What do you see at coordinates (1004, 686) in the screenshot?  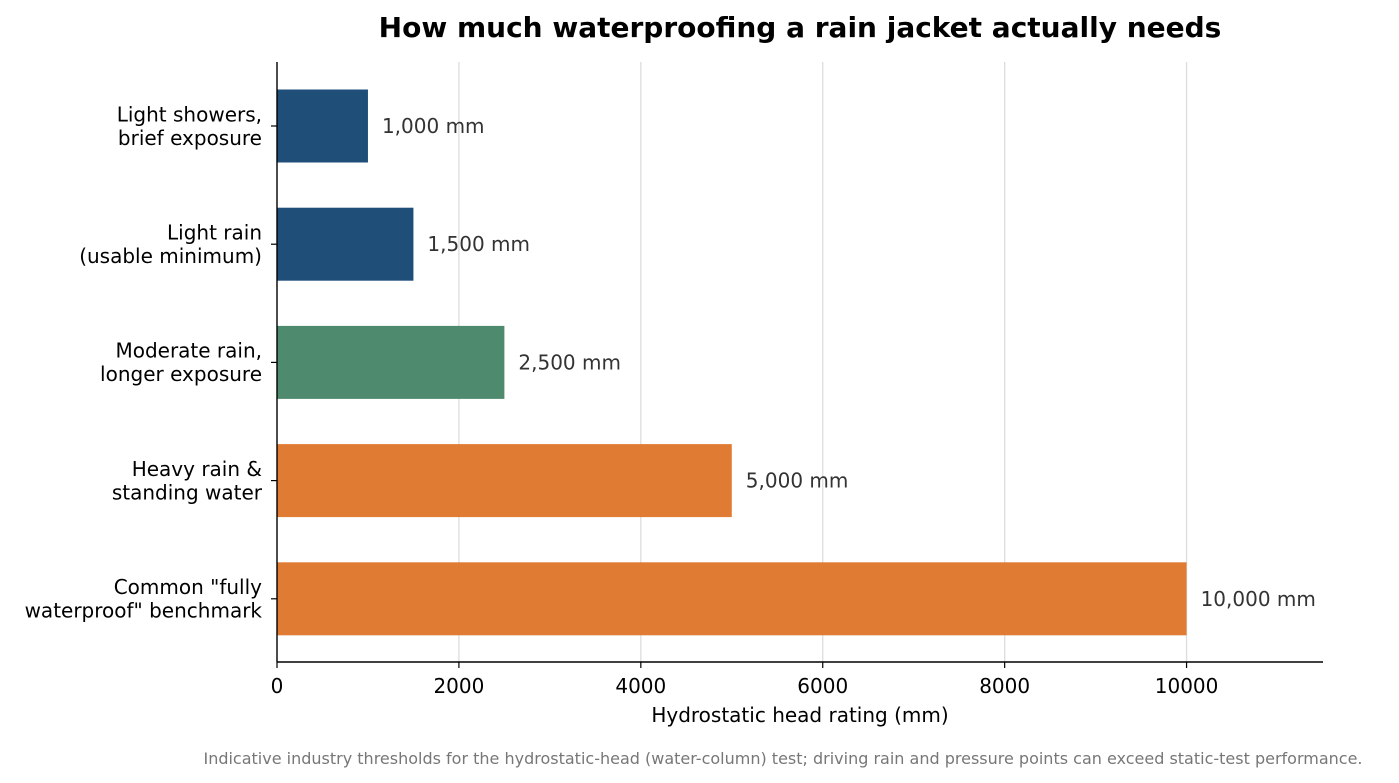 I see `x-tick-label: 8000` at bounding box center [1004, 686].